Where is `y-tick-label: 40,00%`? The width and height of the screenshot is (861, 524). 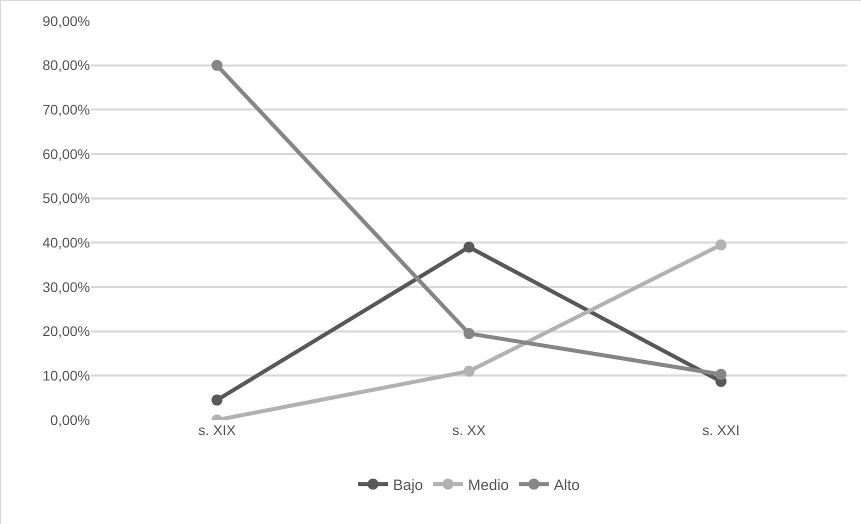 y-tick-label: 40,00% is located at coordinates (66, 242).